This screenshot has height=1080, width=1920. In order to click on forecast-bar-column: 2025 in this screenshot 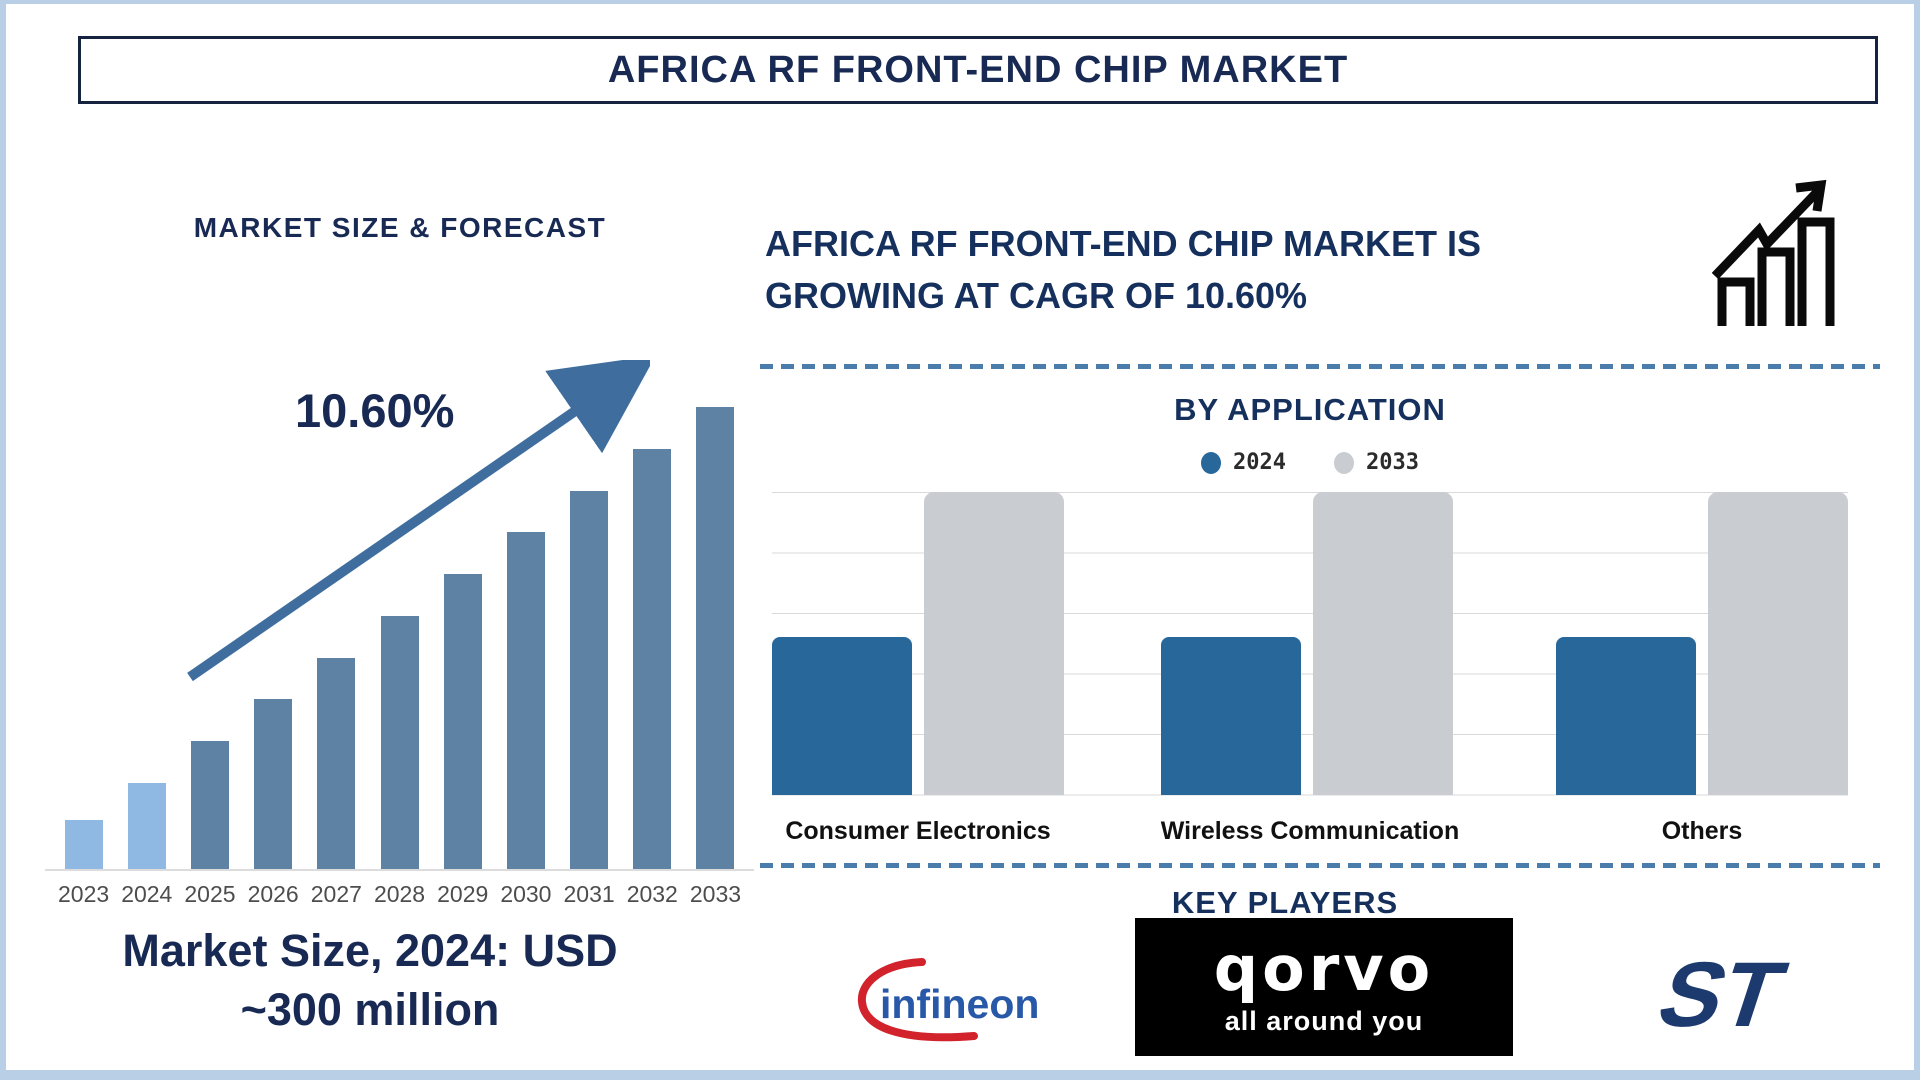, I will do `click(209, 652)`.